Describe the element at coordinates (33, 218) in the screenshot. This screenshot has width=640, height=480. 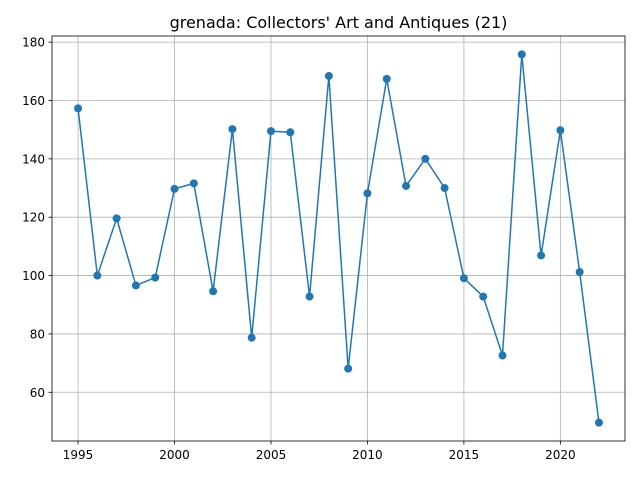
I see `y-tick-label: 120` at that location.